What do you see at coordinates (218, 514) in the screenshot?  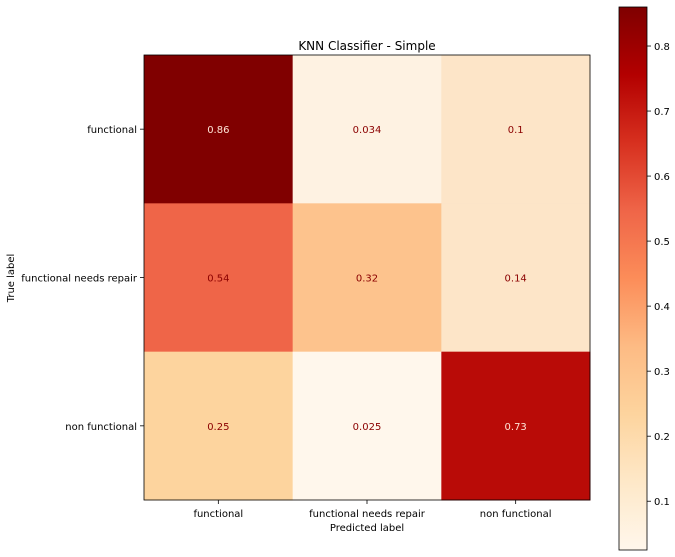 I see `x-tick-label: functional` at bounding box center [218, 514].